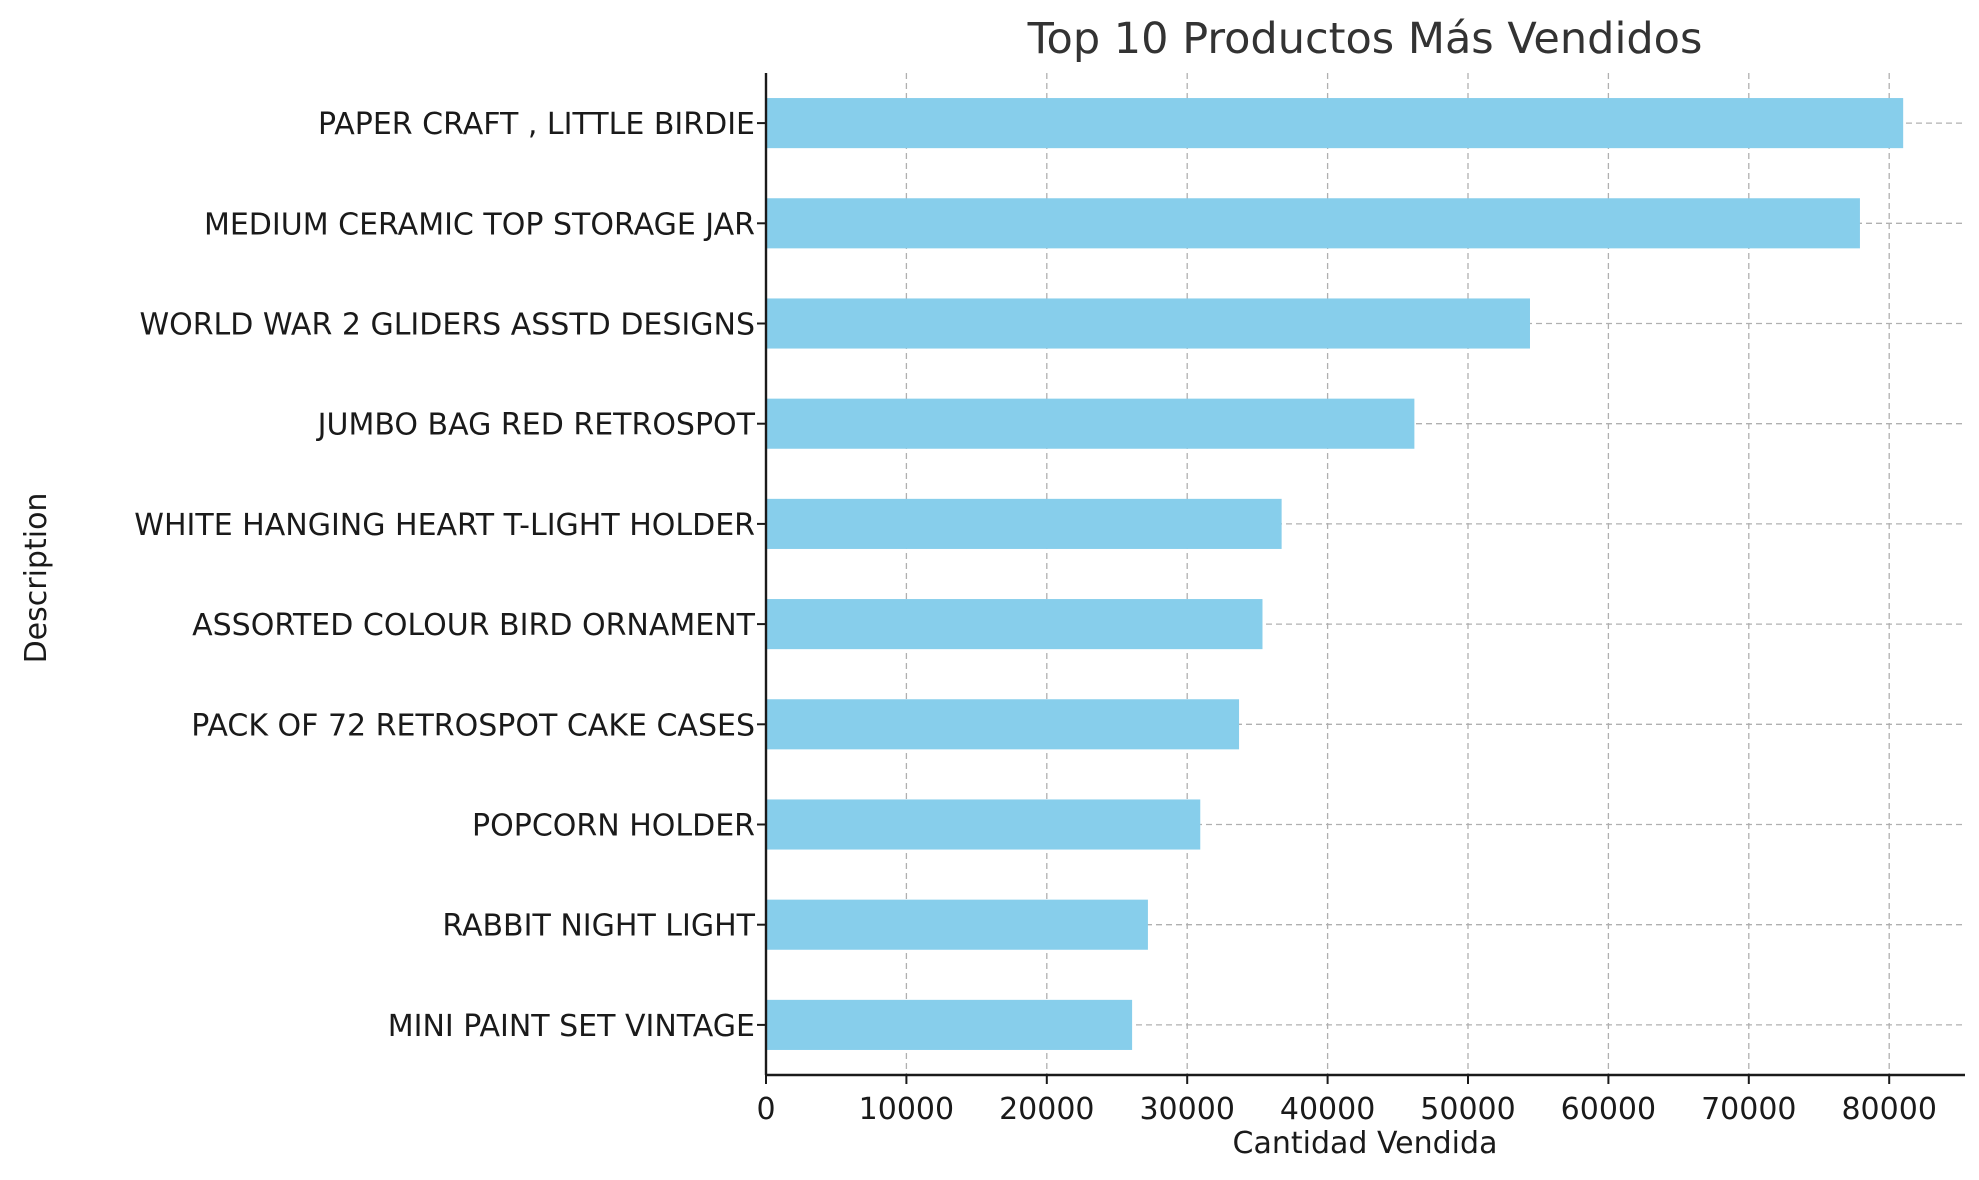 The width and height of the screenshot is (1979, 1180). I want to click on x-tick-label: 10000, so click(906, 1109).